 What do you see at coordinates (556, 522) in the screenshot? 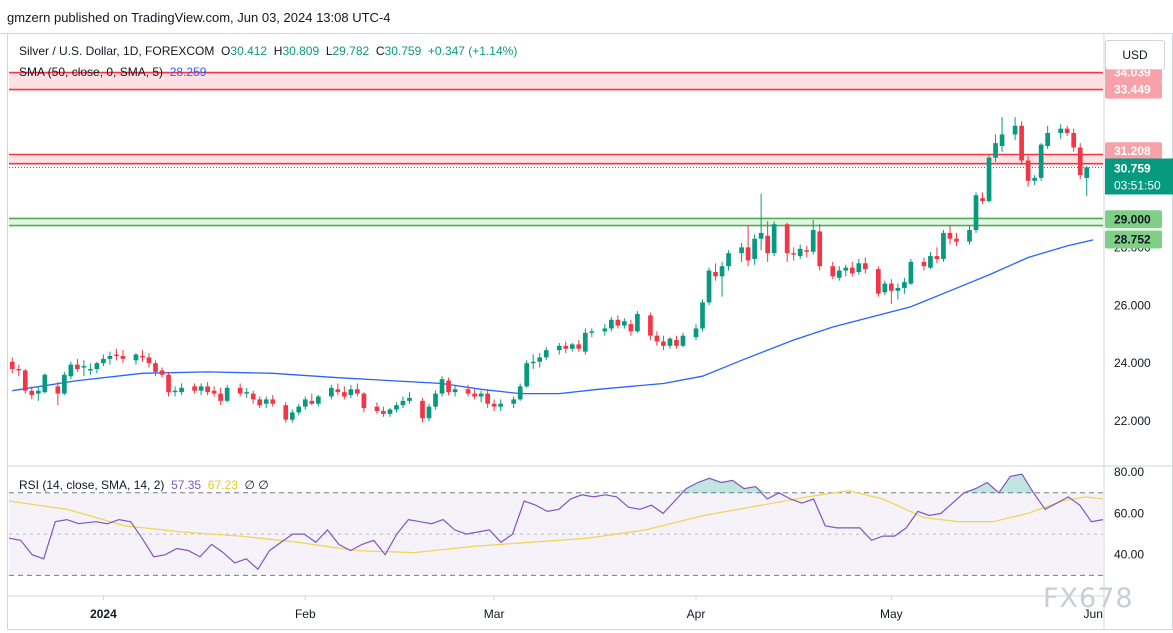
I see `rsi-line` at bounding box center [556, 522].